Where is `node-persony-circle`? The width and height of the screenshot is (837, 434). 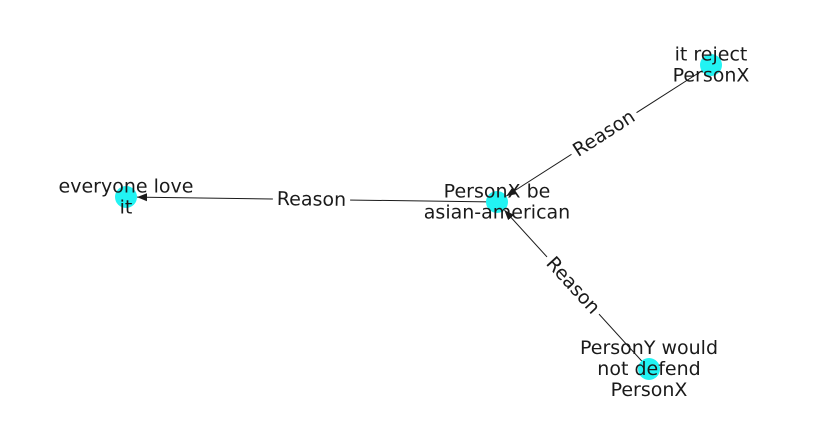
node-persony-circle is located at coordinates (649, 369).